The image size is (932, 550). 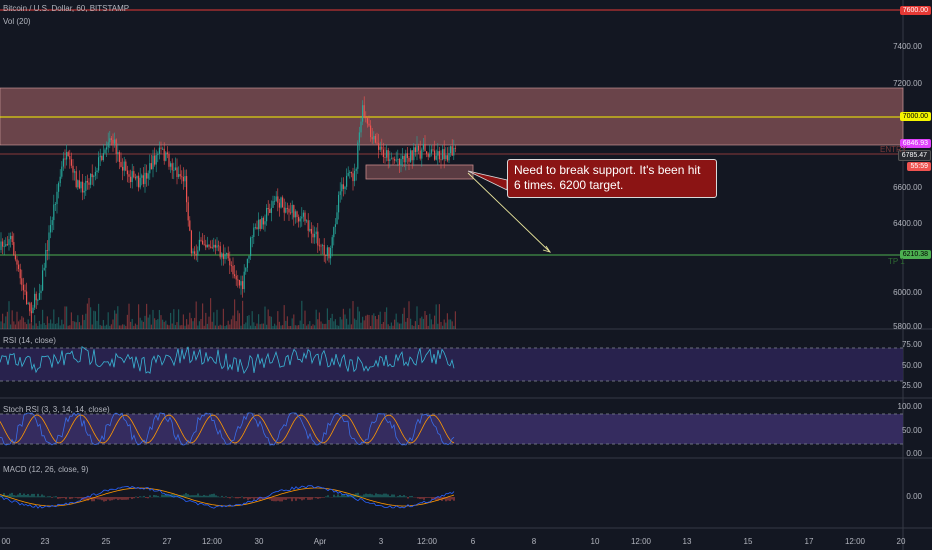 I want to click on macd-line, so click(x=227, y=497).